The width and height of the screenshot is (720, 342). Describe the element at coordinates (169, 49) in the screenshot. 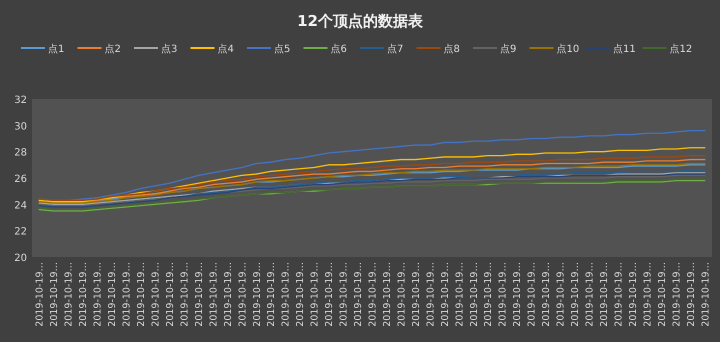

I see `legend-label: 点3` at that location.